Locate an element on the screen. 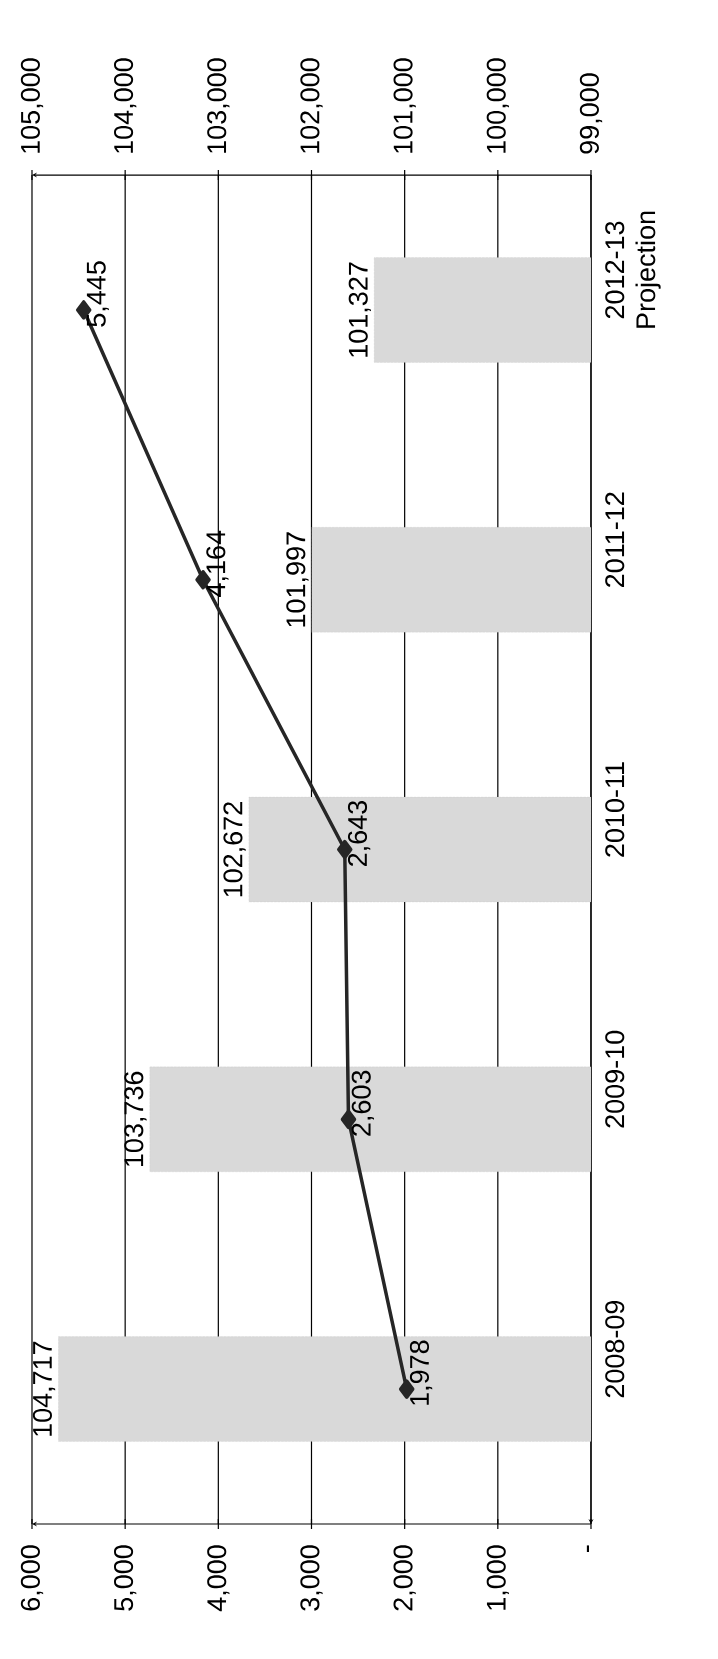 This screenshot has width=718, height=1659. x2-tick-label: 103,000 is located at coordinates (218, 105).